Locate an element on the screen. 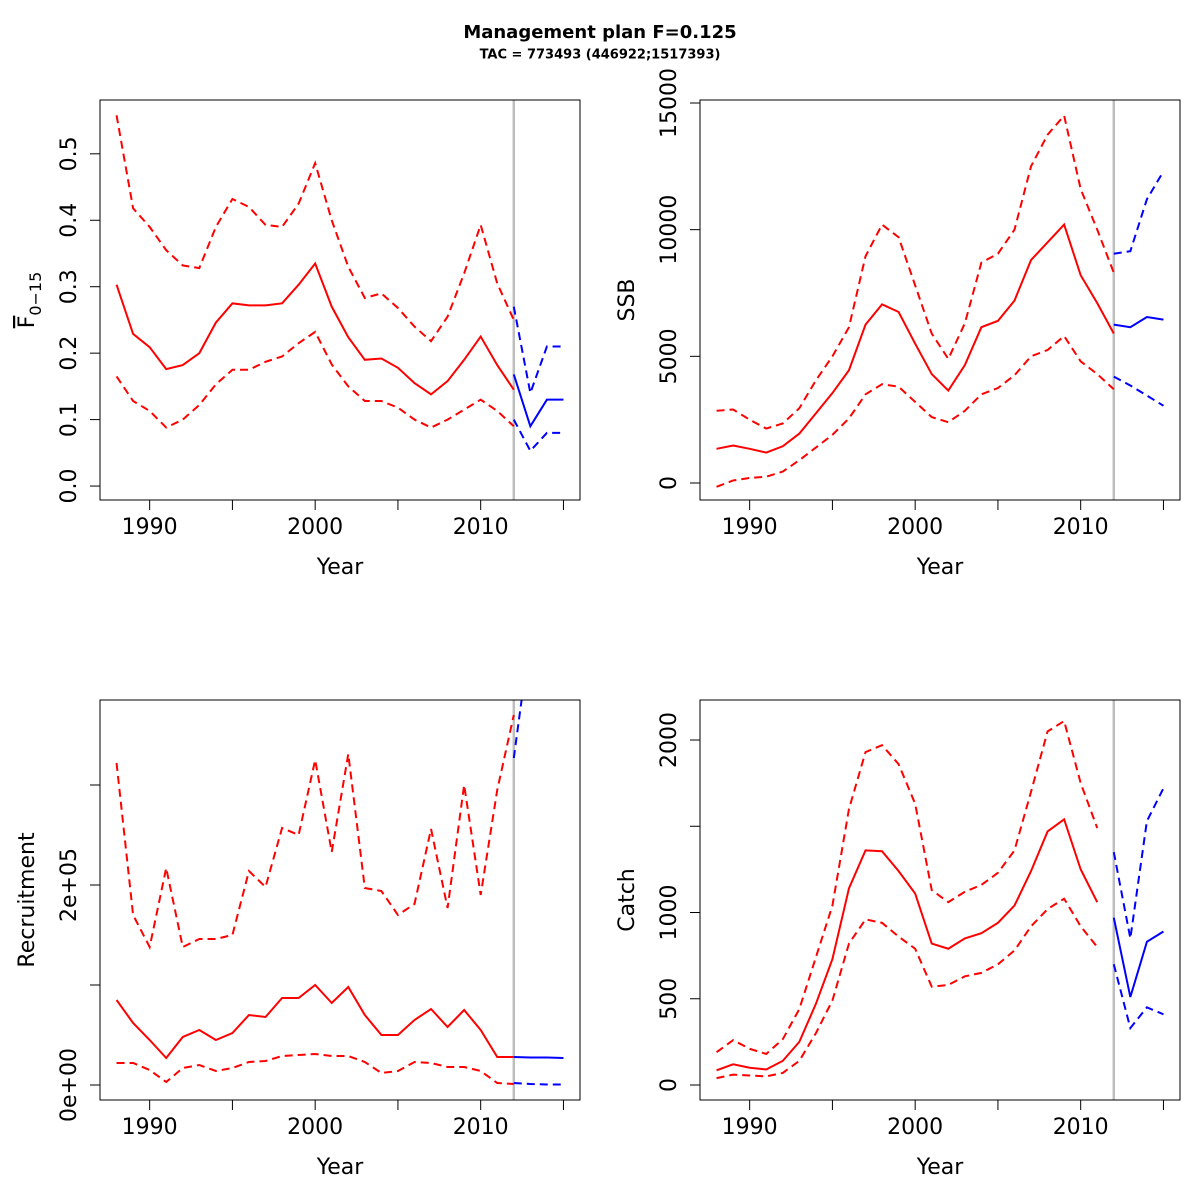 The height and width of the screenshot is (1200, 1200). y-tick-label: 500 is located at coordinates (669, 999).